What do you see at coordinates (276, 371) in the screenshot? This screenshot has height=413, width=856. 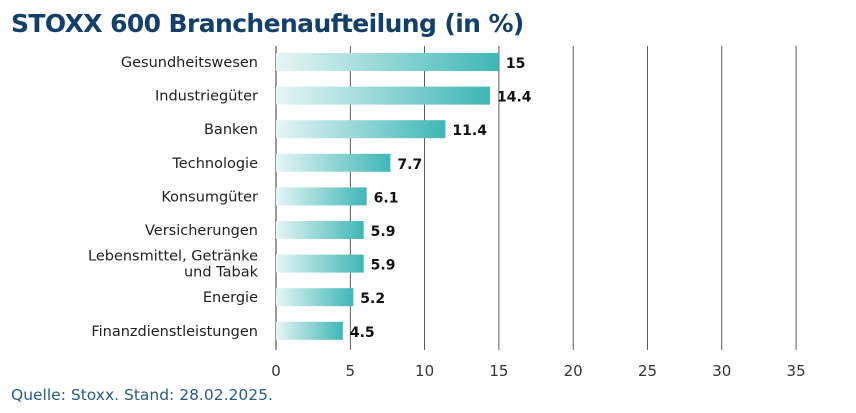 I see `x-tick-label: 0` at bounding box center [276, 371].